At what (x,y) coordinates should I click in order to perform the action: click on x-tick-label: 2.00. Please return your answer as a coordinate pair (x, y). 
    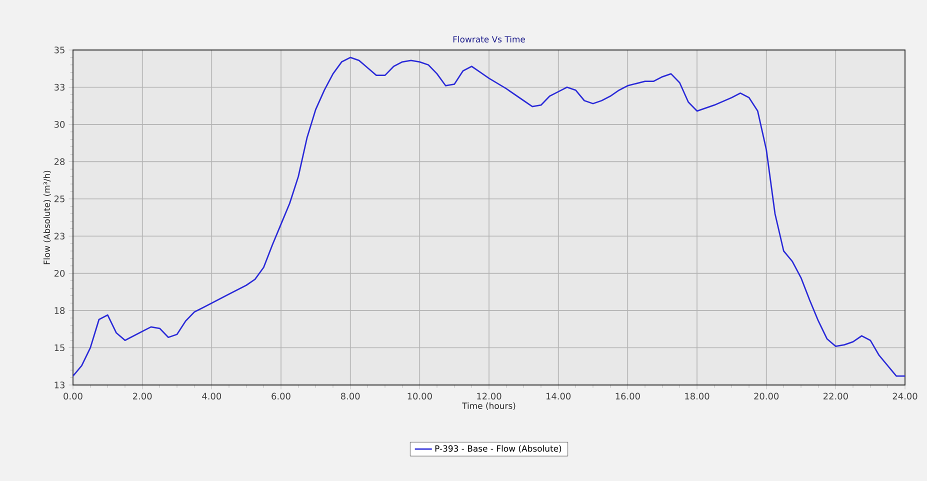
    Looking at the image, I should click on (142, 396).